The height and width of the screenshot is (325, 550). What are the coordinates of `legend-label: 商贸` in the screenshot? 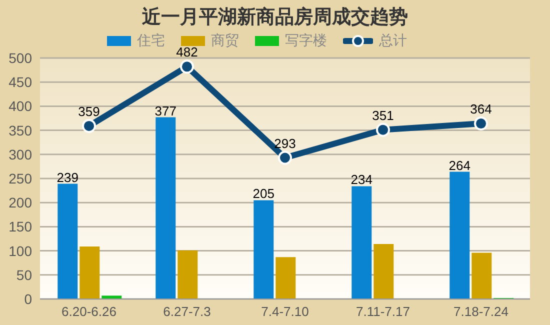 It's located at (225, 41).